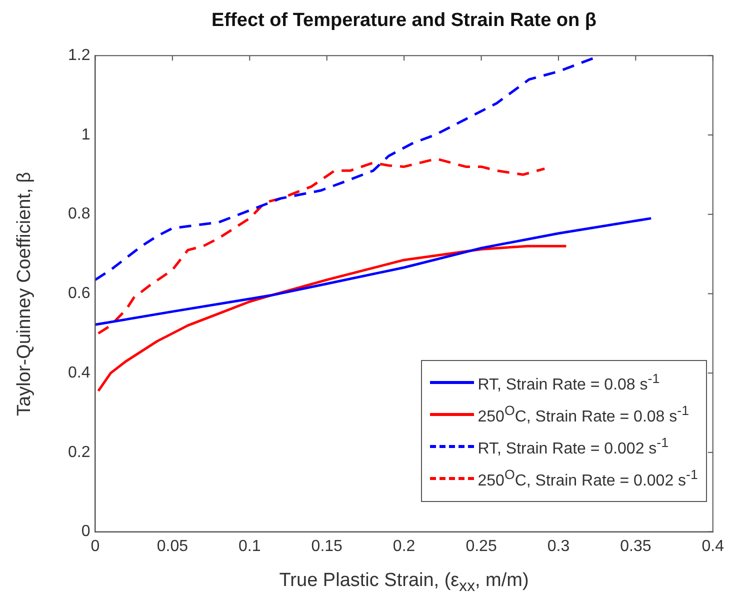  I want to click on legend-label: RT, Strain Rate = 0.08 s$^{-1}$, so click(569, 382).